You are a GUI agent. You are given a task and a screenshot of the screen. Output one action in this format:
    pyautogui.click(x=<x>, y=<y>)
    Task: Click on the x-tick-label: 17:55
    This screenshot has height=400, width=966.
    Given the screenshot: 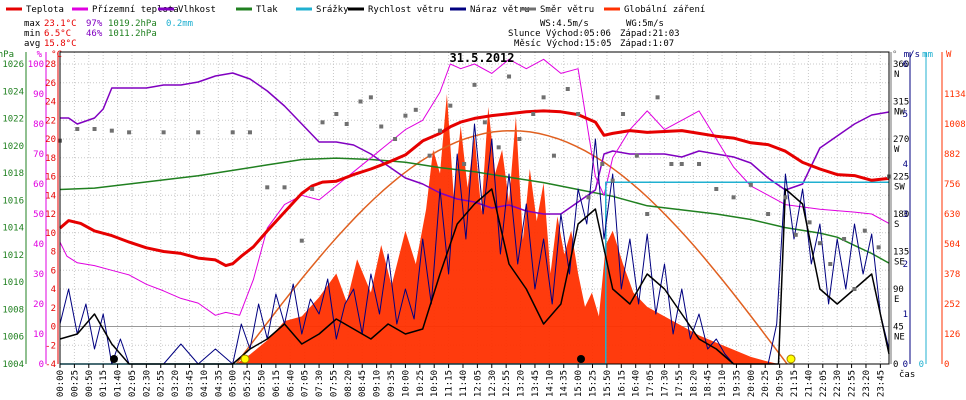 What is the action you would take?
    pyautogui.click(x=680, y=383)
    